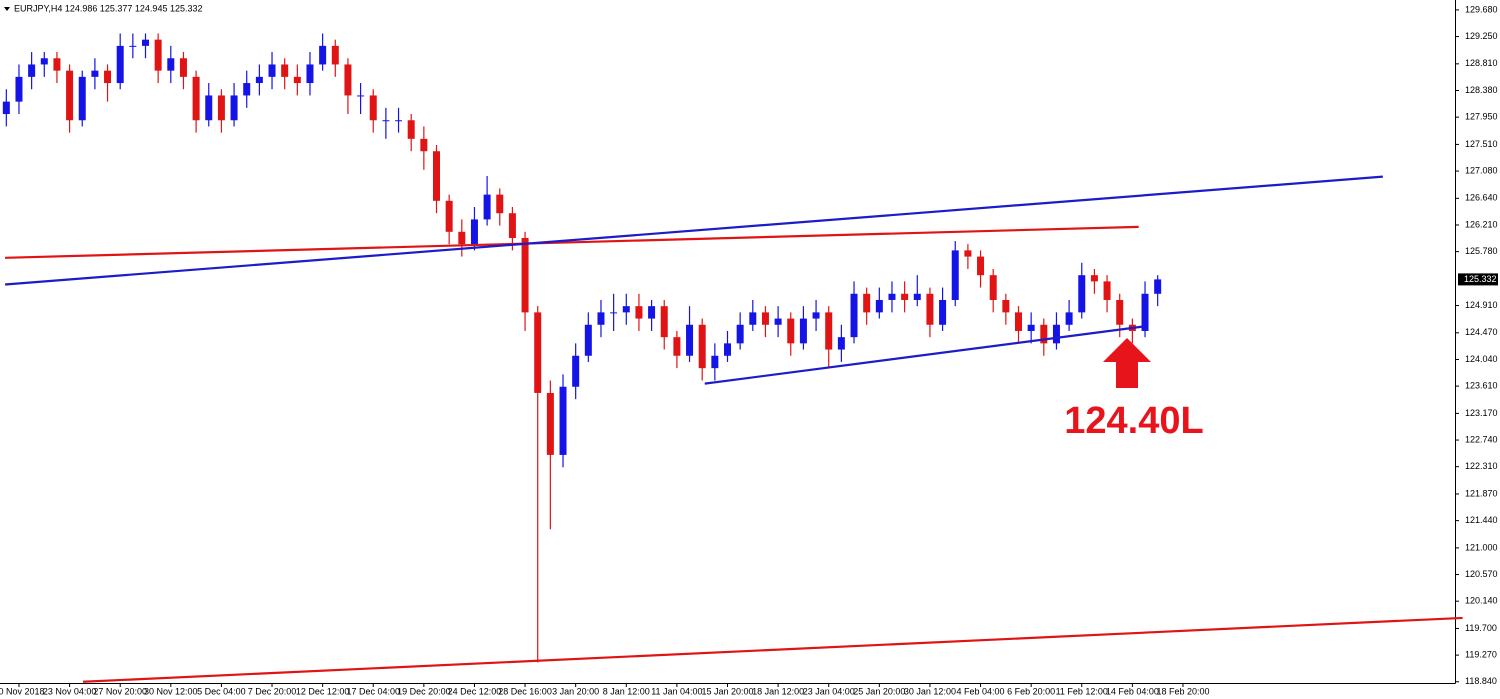 This screenshot has height=699, width=1500. What do you see at coordinates (525, 691) in the screenshot?
I see `x-tick-label: 28 Dec 16:00` at bounding box center [525, 691].